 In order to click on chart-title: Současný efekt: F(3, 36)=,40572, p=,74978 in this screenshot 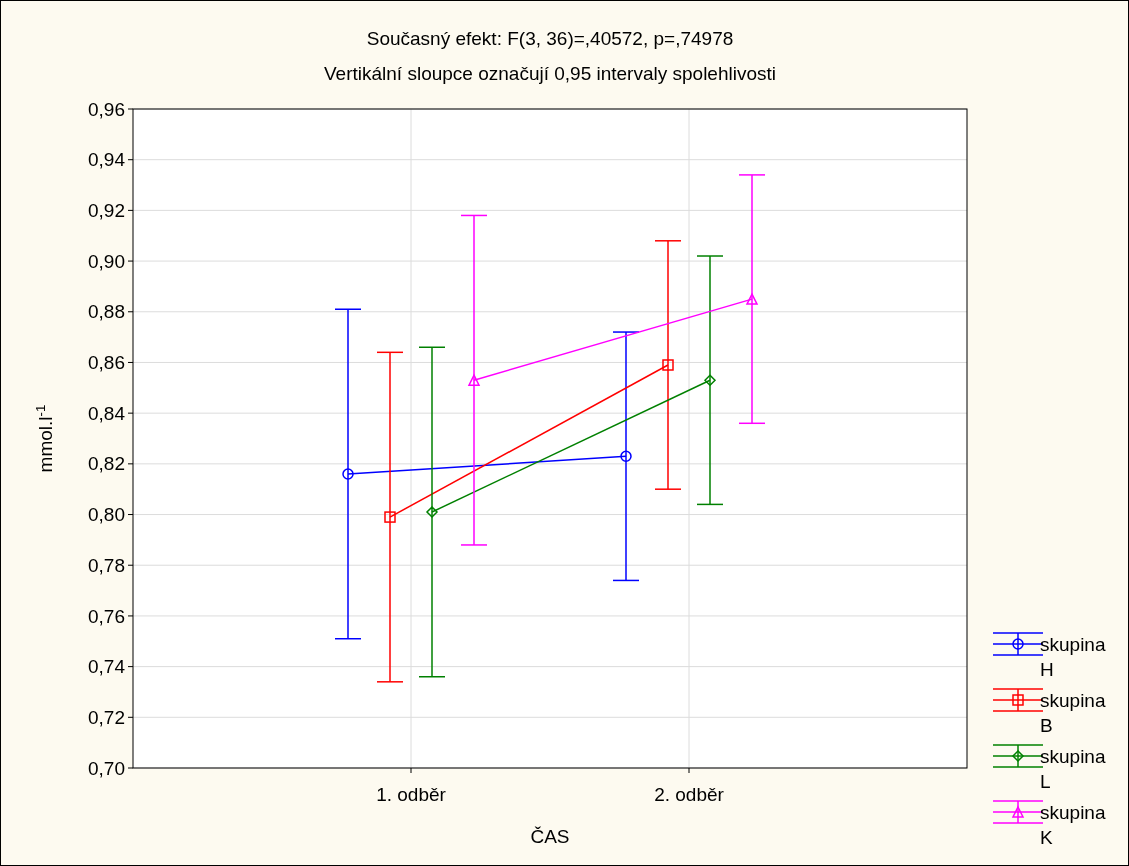, I will do `click(550, 38)`.